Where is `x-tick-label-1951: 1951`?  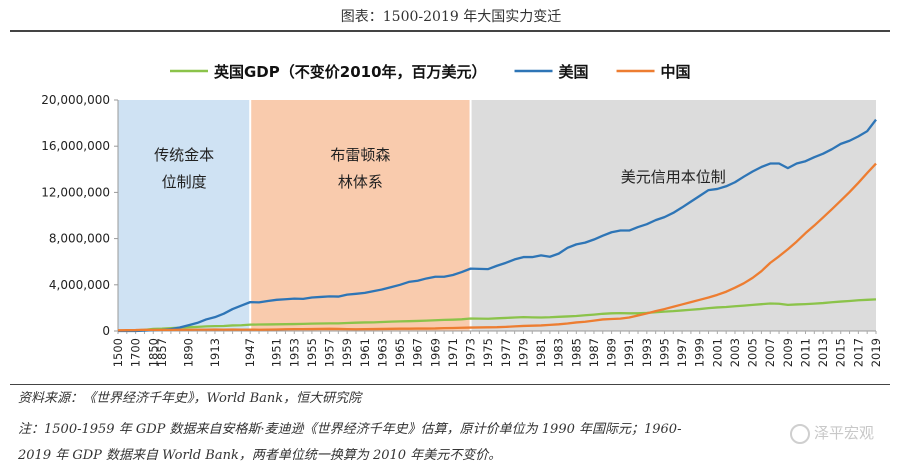
x-tick-label-1951: 1951 is located at coordinates (277, 352).